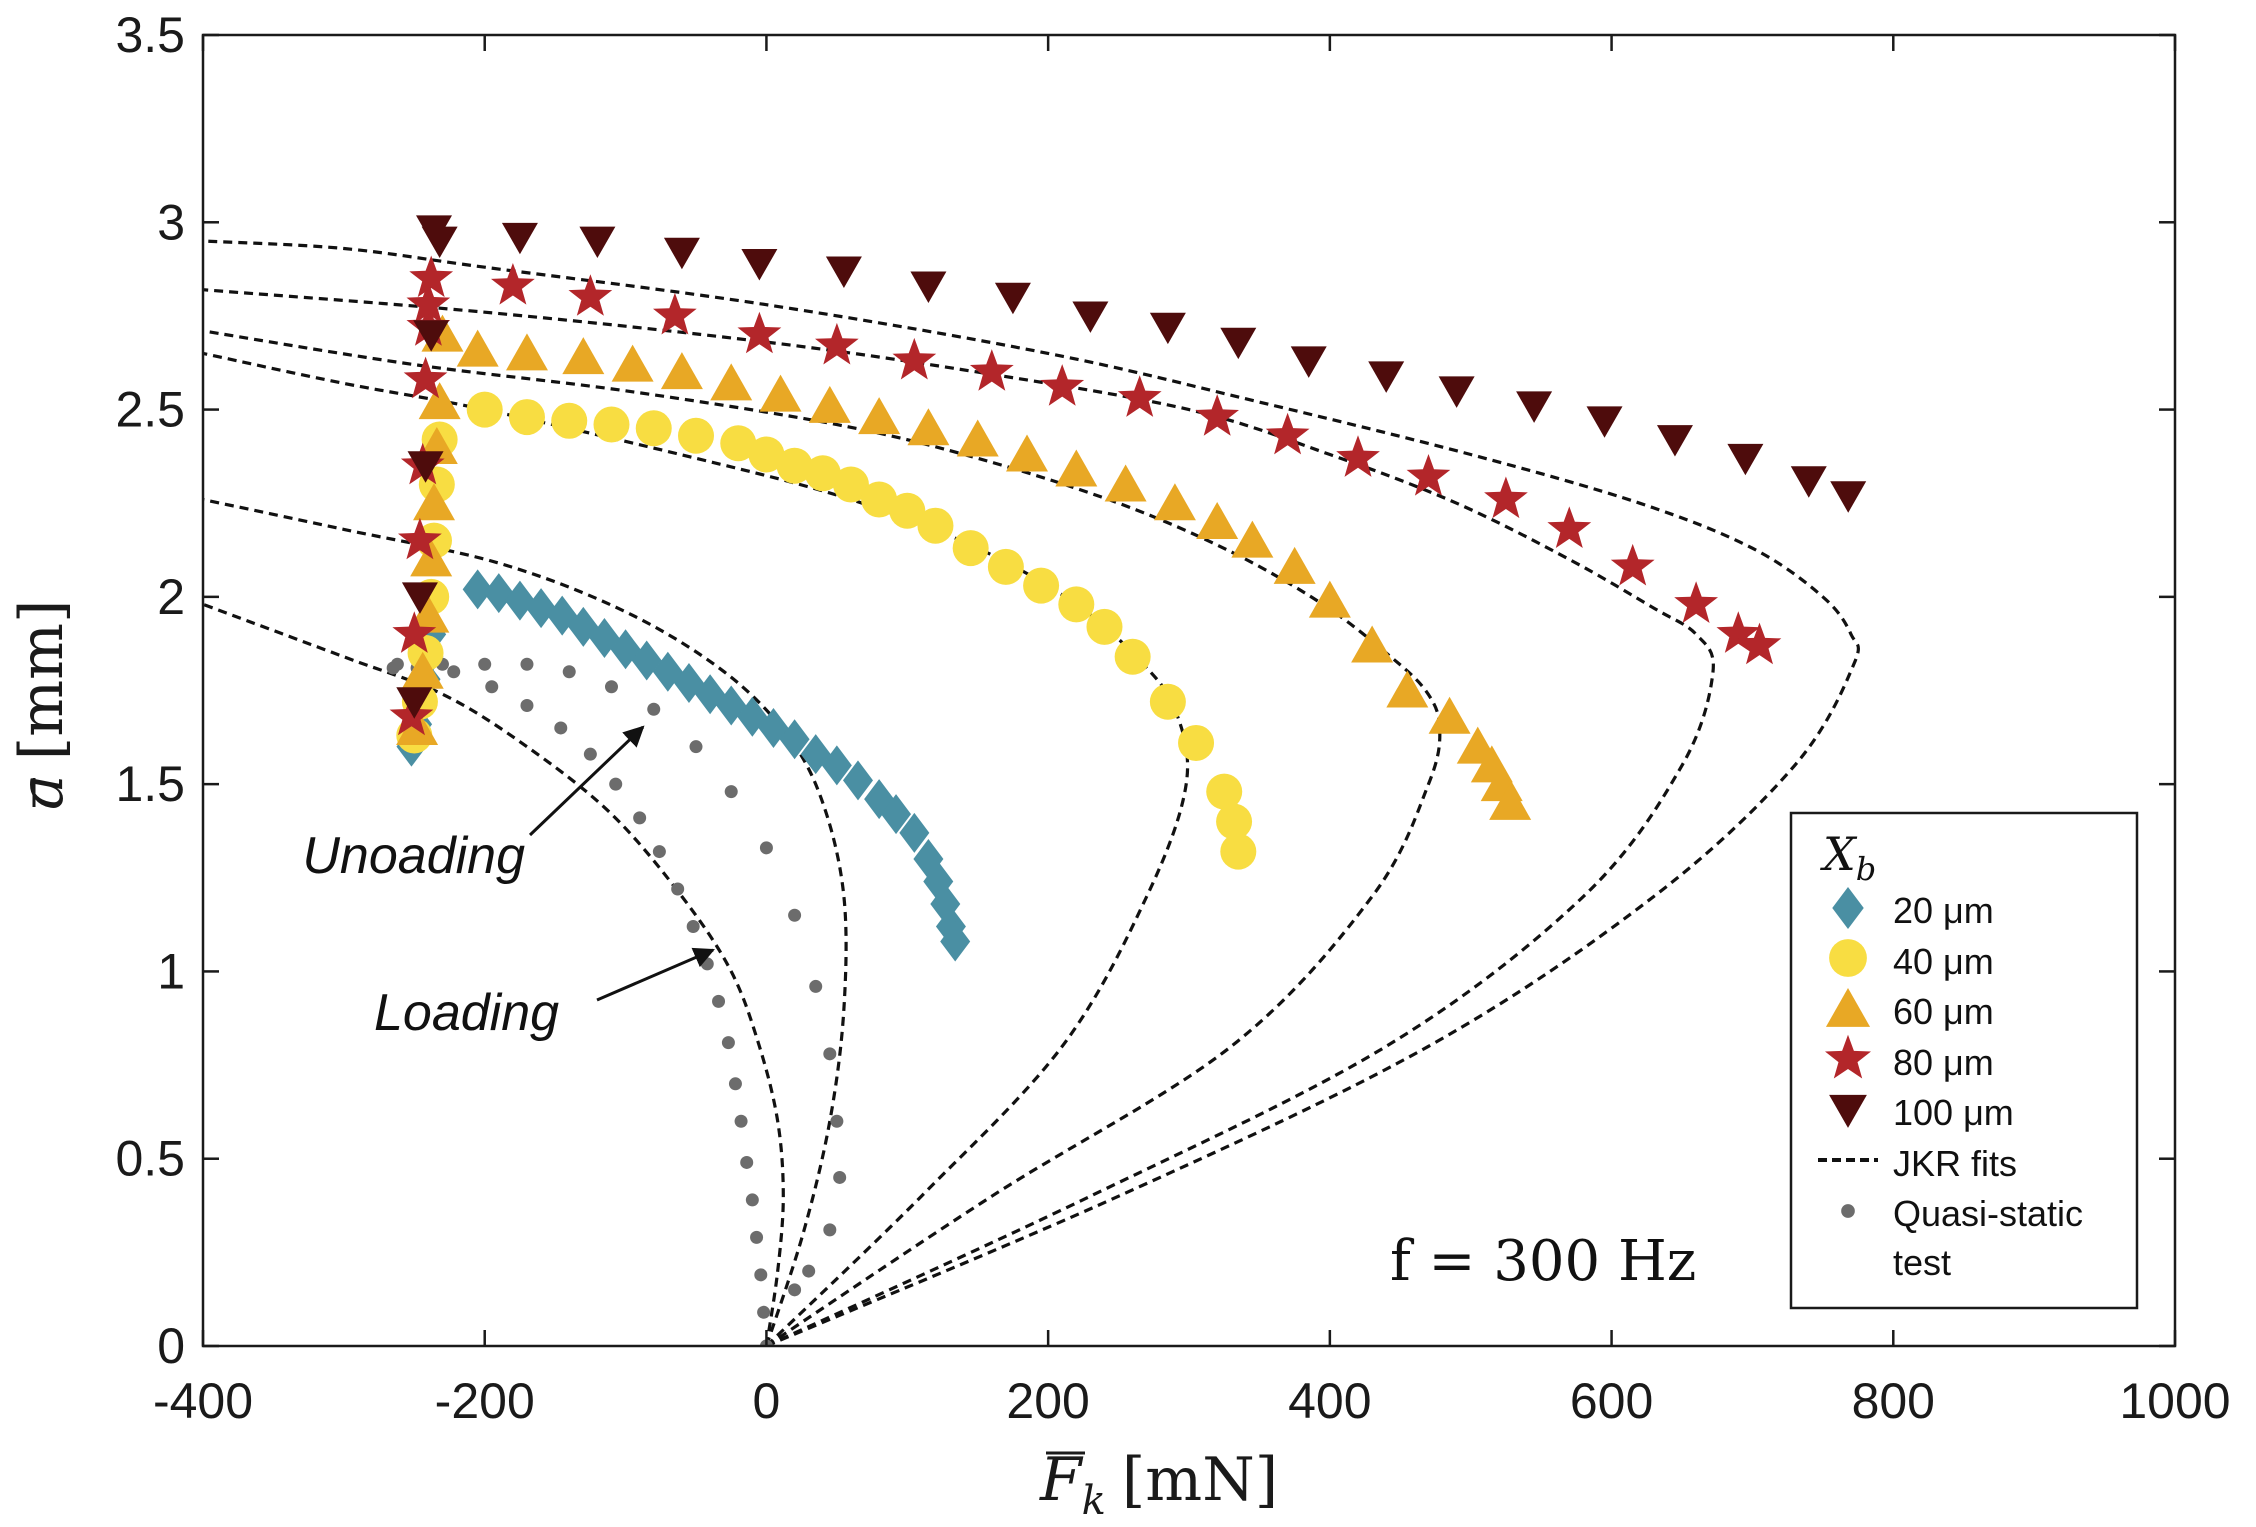 The image size is (2256, 1527). What do you see at coordinates (171, 1346) in the screenshot?
I see `y-tick-label: 0` at bounding box center [171, 1346].